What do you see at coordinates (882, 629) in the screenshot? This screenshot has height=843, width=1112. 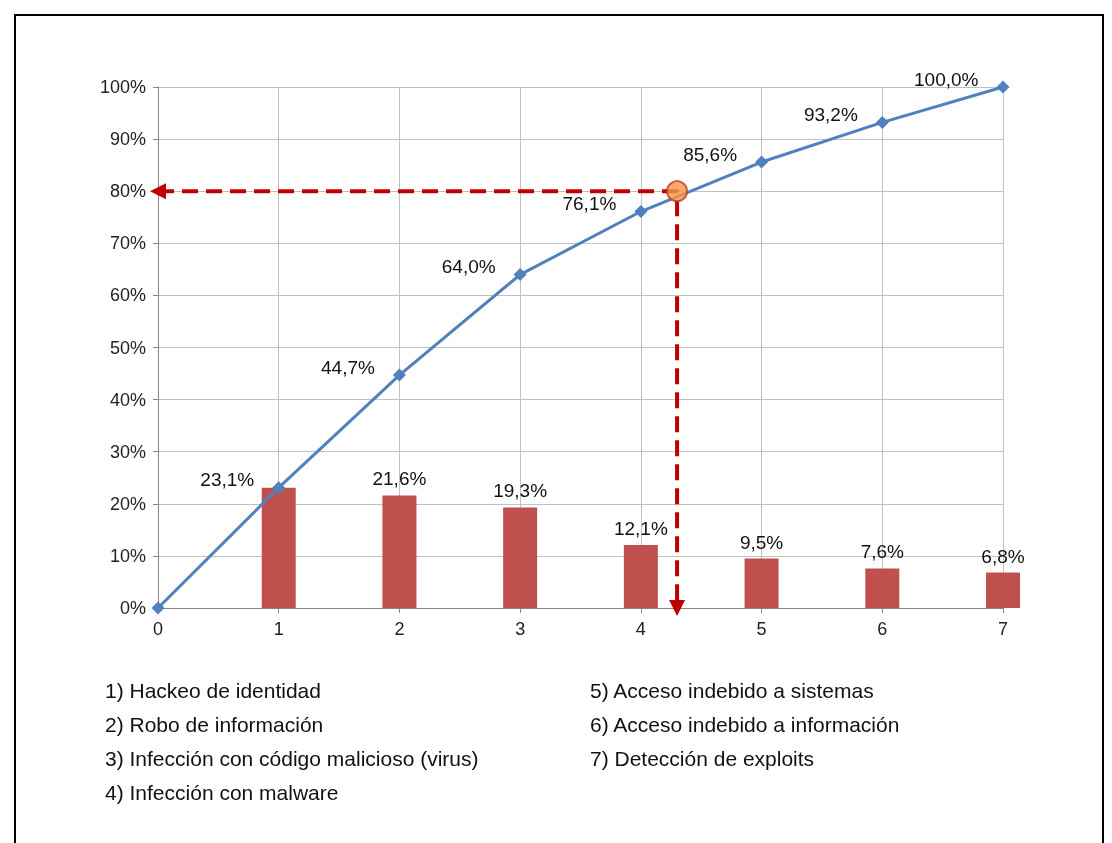 I see `x-tick-label: 6` at bounding box center [882, 629].